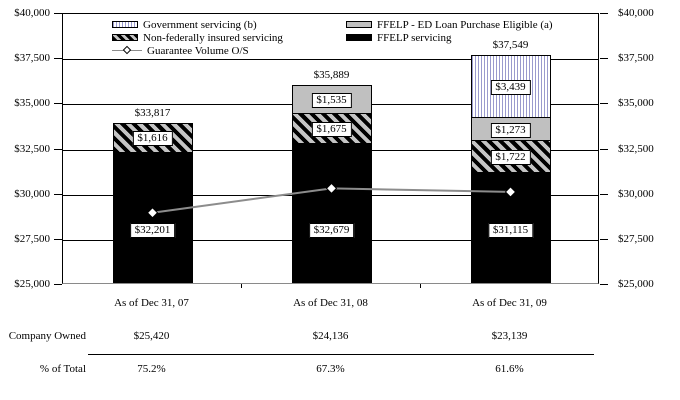 This screenshot has height=400, width=680. I want to click on table-value: $24,136, so click(330, 336).